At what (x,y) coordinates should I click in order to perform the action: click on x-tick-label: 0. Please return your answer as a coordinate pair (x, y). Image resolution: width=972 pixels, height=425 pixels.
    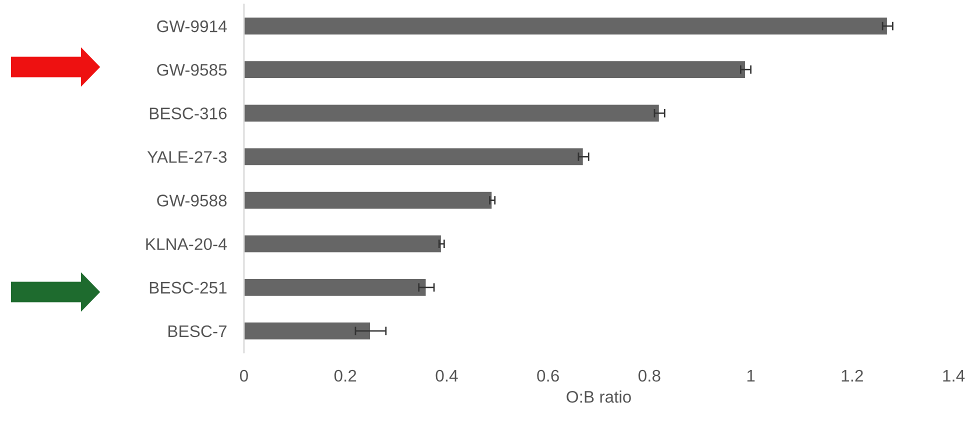
    Looking at the image, I should click on (244, 376).